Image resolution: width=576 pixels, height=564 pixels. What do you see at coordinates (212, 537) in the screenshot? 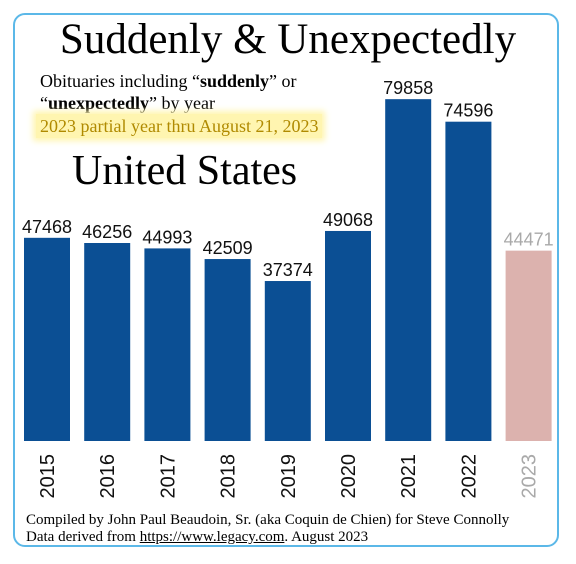
I see `source-link: https://www.legacy.com` at bounding box center [212, 537].